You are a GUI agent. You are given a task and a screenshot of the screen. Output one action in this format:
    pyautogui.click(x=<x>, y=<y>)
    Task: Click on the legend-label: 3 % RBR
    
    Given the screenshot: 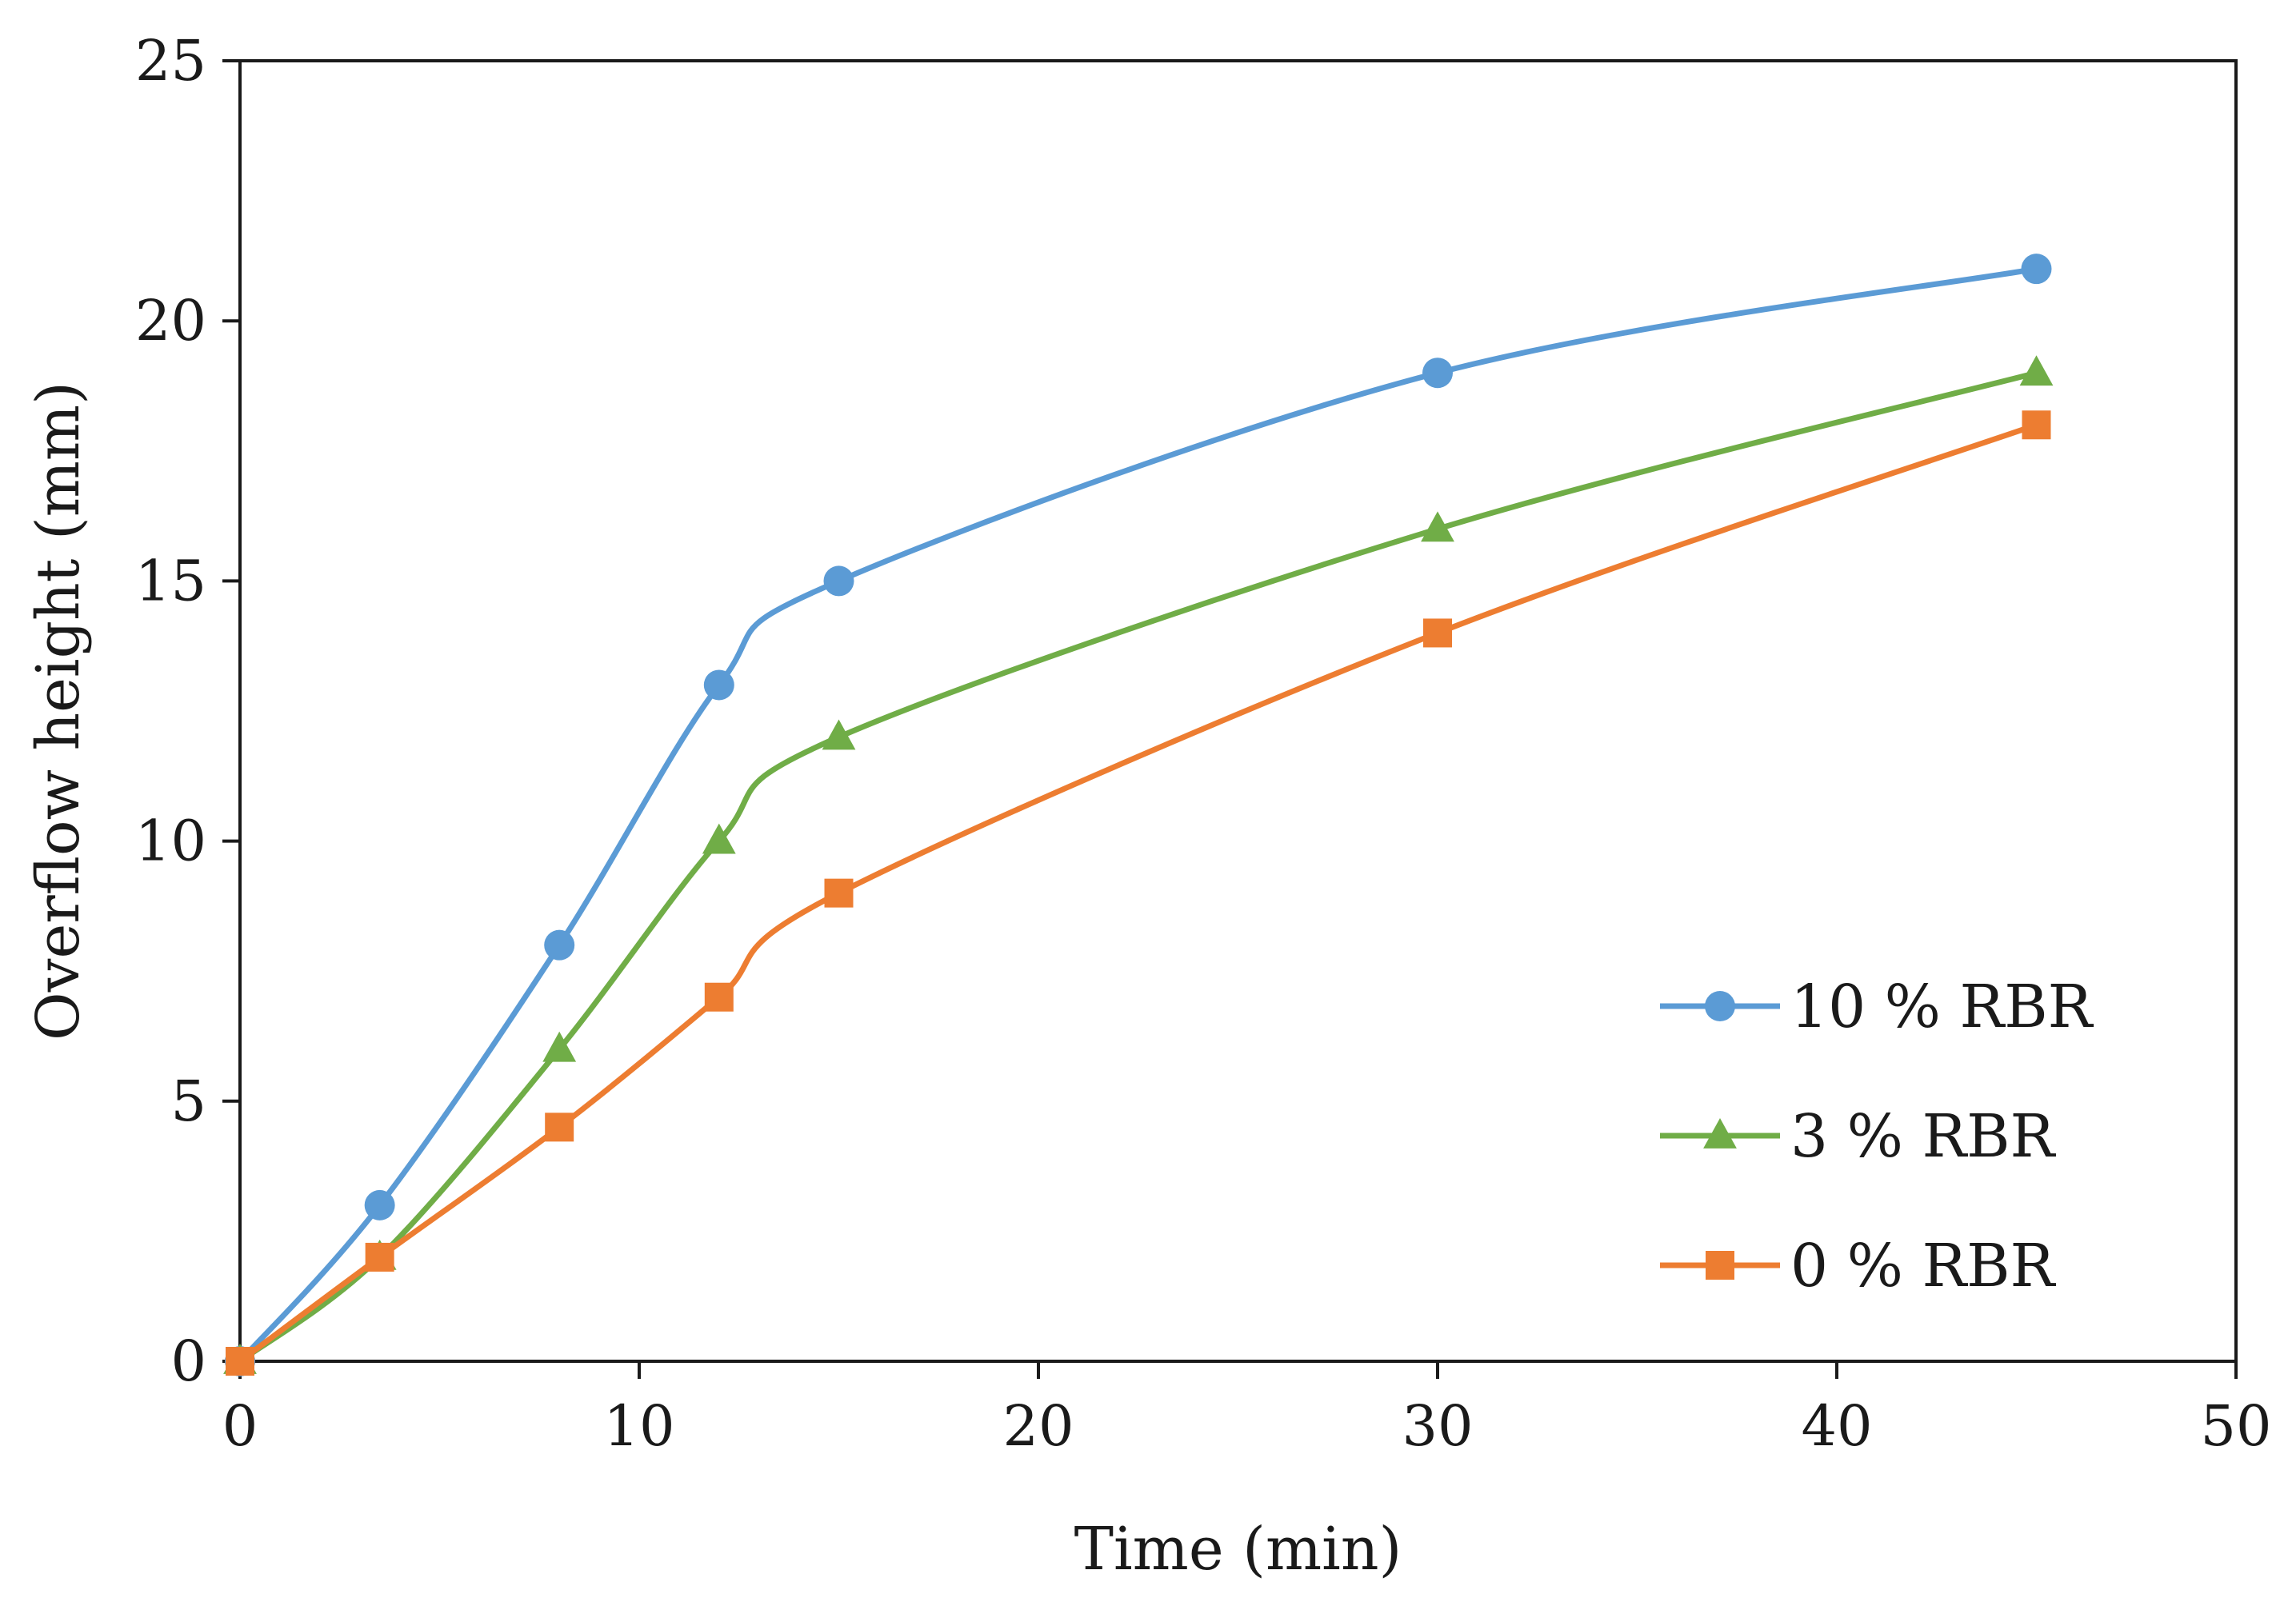 What is the action you would take?
    pyautogui.click(x=1923, y=1136)
    